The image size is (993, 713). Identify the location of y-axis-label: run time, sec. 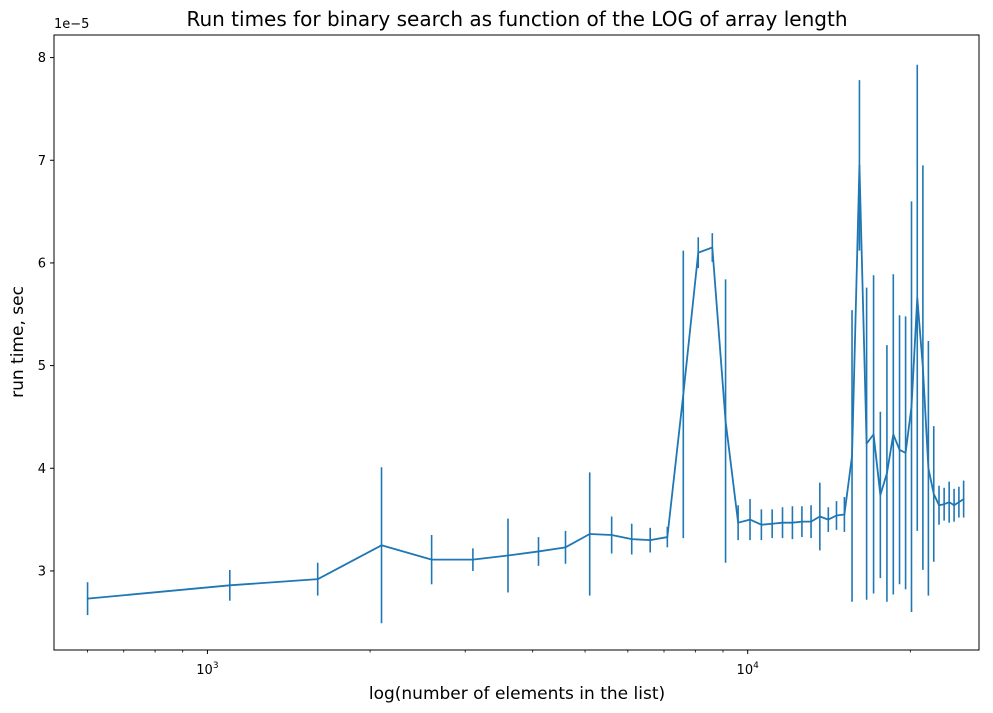
(18, 342).